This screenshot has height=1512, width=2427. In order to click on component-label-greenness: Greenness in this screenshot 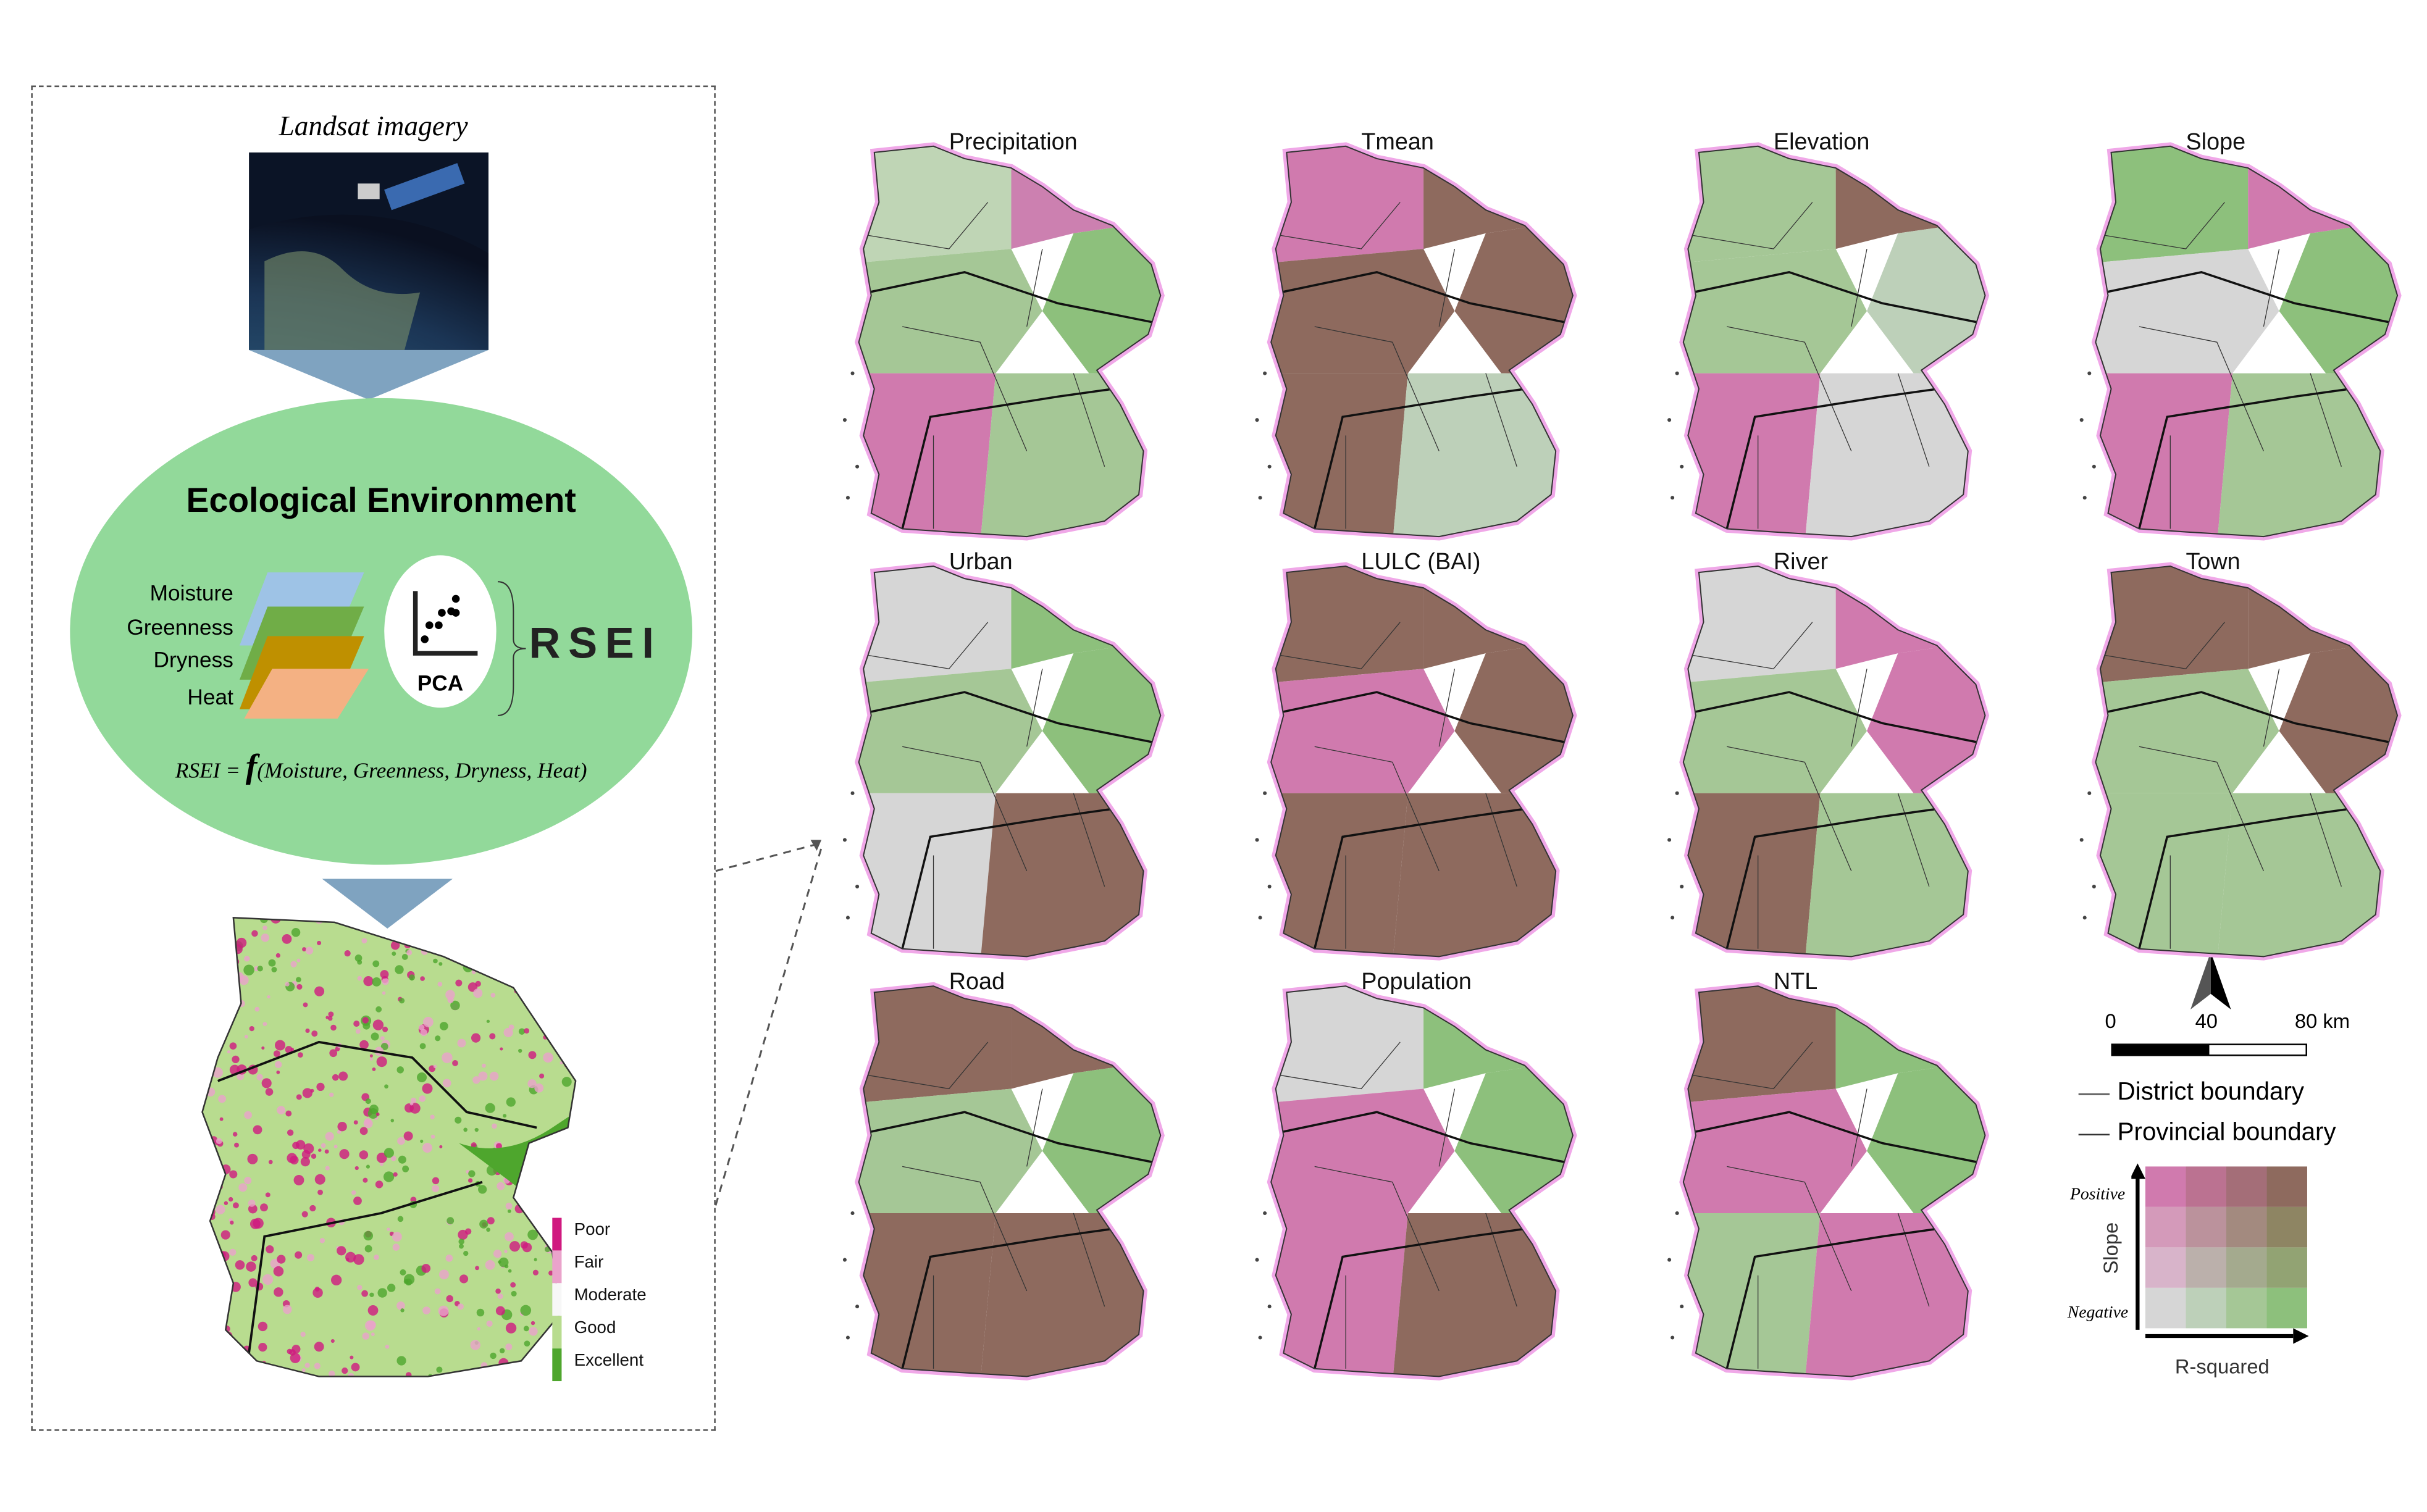, I will do `click(180, 627)`.